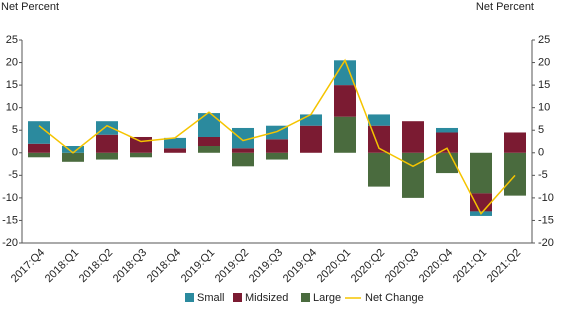  What do you see at coordinates (546, 220) in the screenshot?
I see `y2-tick-label: -15` at bounding box center [546, 220].